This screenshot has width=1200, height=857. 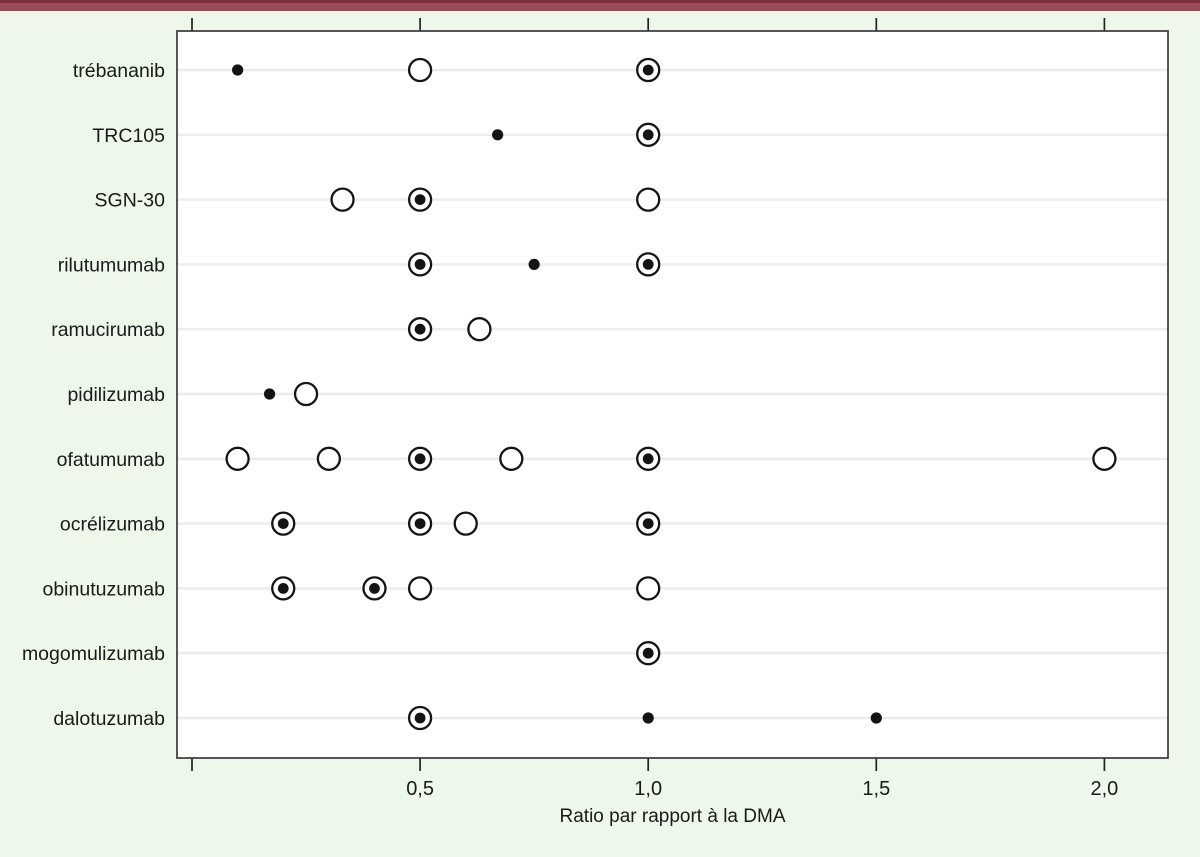 I want to click on x-tick-label: 1,5, so click(x=876, y=789).